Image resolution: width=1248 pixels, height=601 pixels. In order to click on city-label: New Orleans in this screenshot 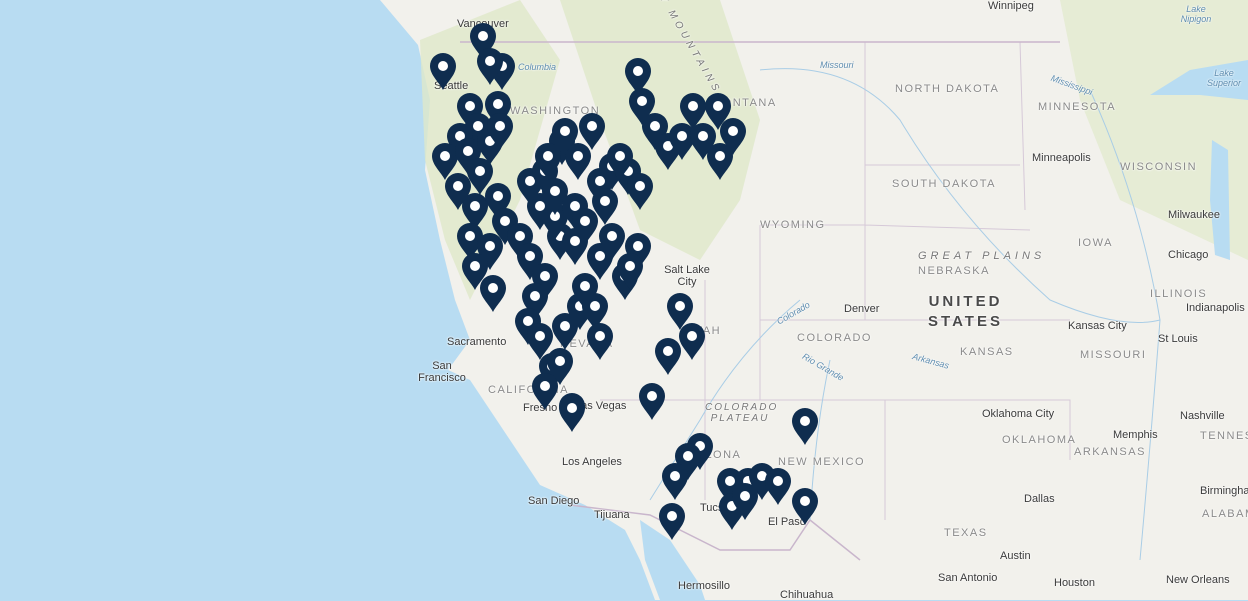, I will do `click(1198, 580)`.